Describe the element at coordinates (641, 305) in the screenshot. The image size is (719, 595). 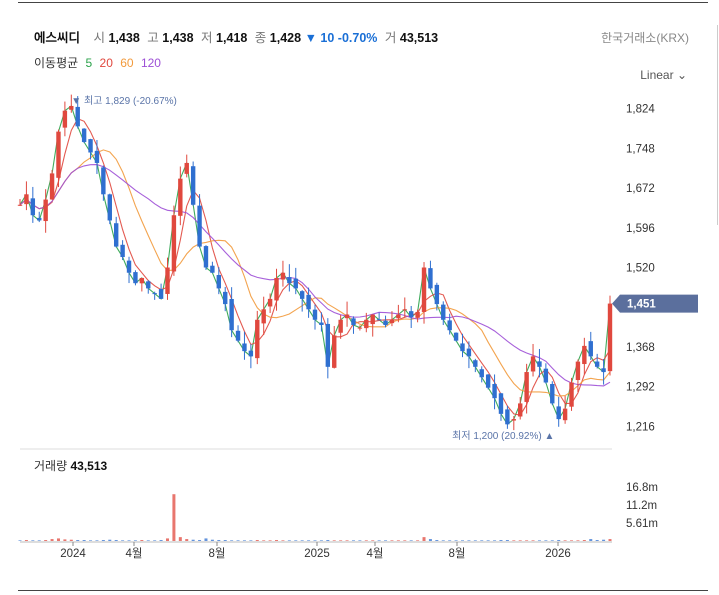
I see `current-price-label: 1,451` at that location.